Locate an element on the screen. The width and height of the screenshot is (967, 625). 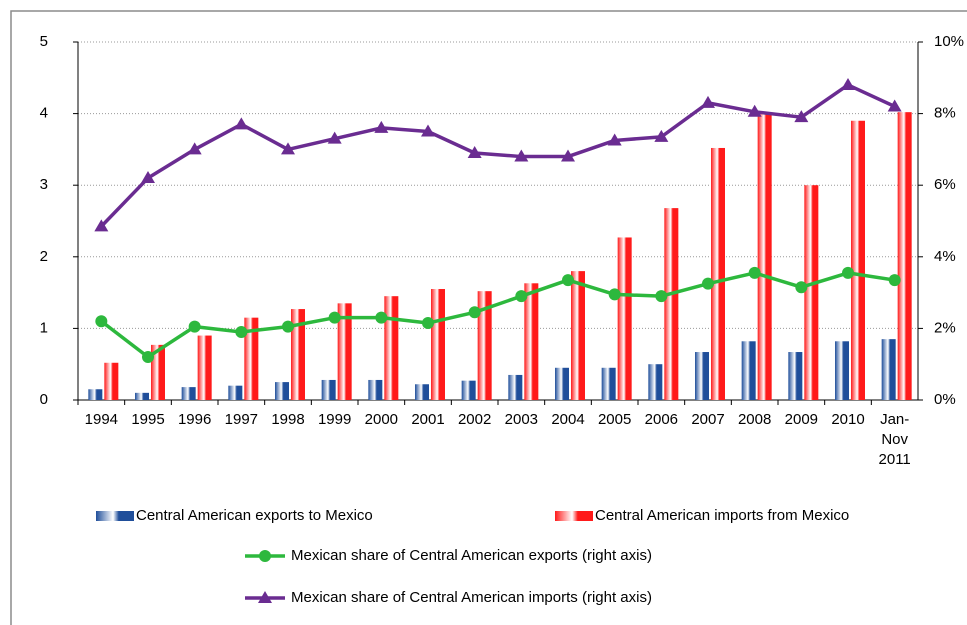
legend-label: Central American imports from Mexico is located at coordinates (722, 515).